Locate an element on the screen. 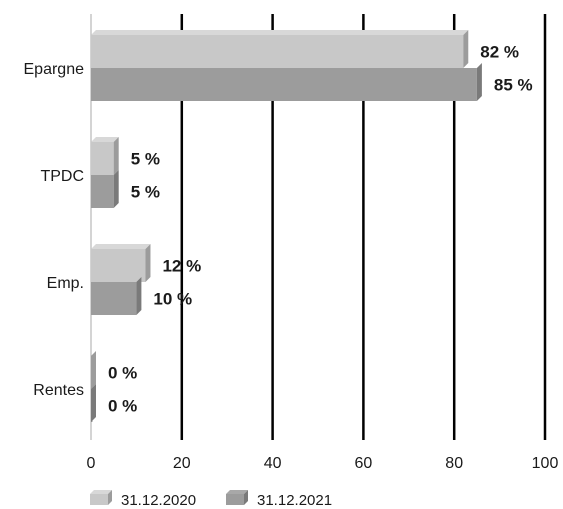  data-label: 85 % is located at coordinates (513, 85).